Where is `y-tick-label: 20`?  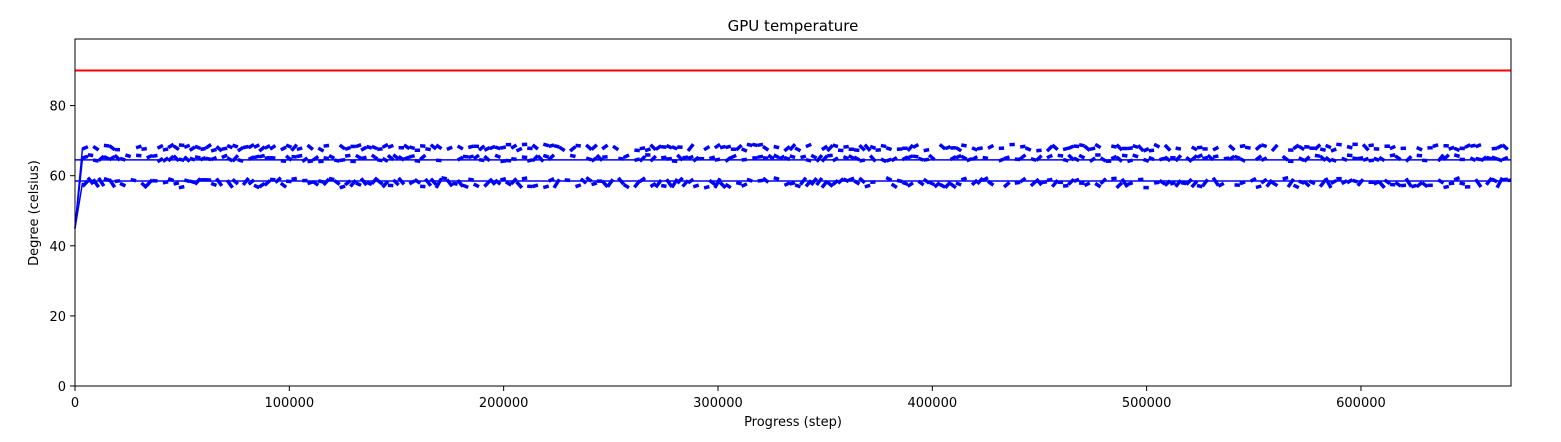
y-tick-label: 20 is located at coordinates (57, 317).